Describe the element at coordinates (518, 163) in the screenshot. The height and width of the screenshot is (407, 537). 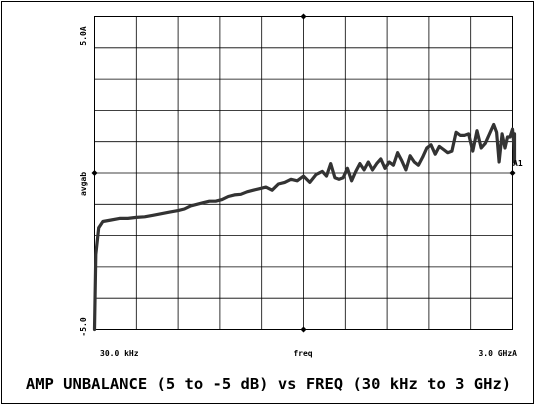
I see `marker-label: A1` at that location.